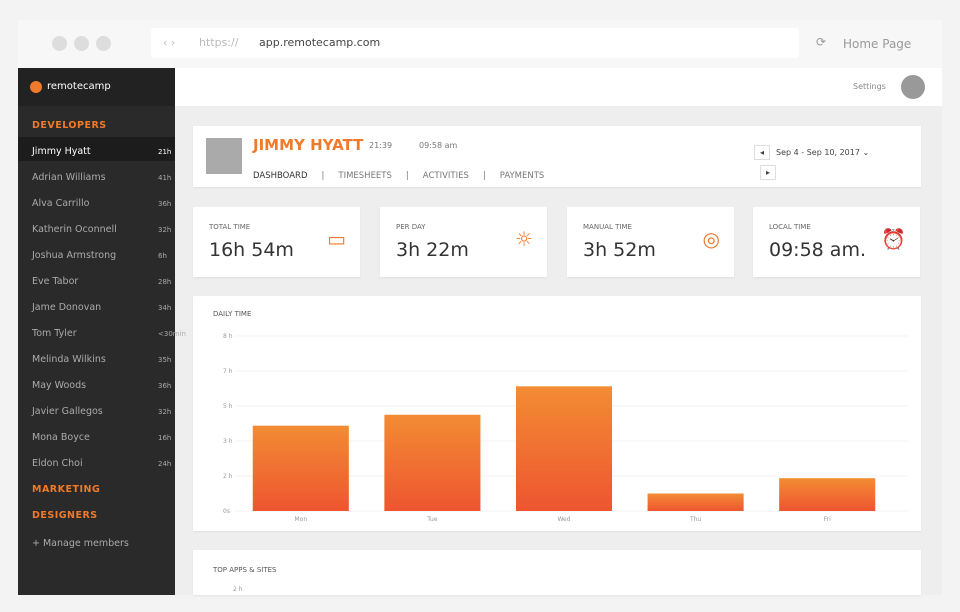  I want to click on x-tick-label: Fri, so click(827, 519).